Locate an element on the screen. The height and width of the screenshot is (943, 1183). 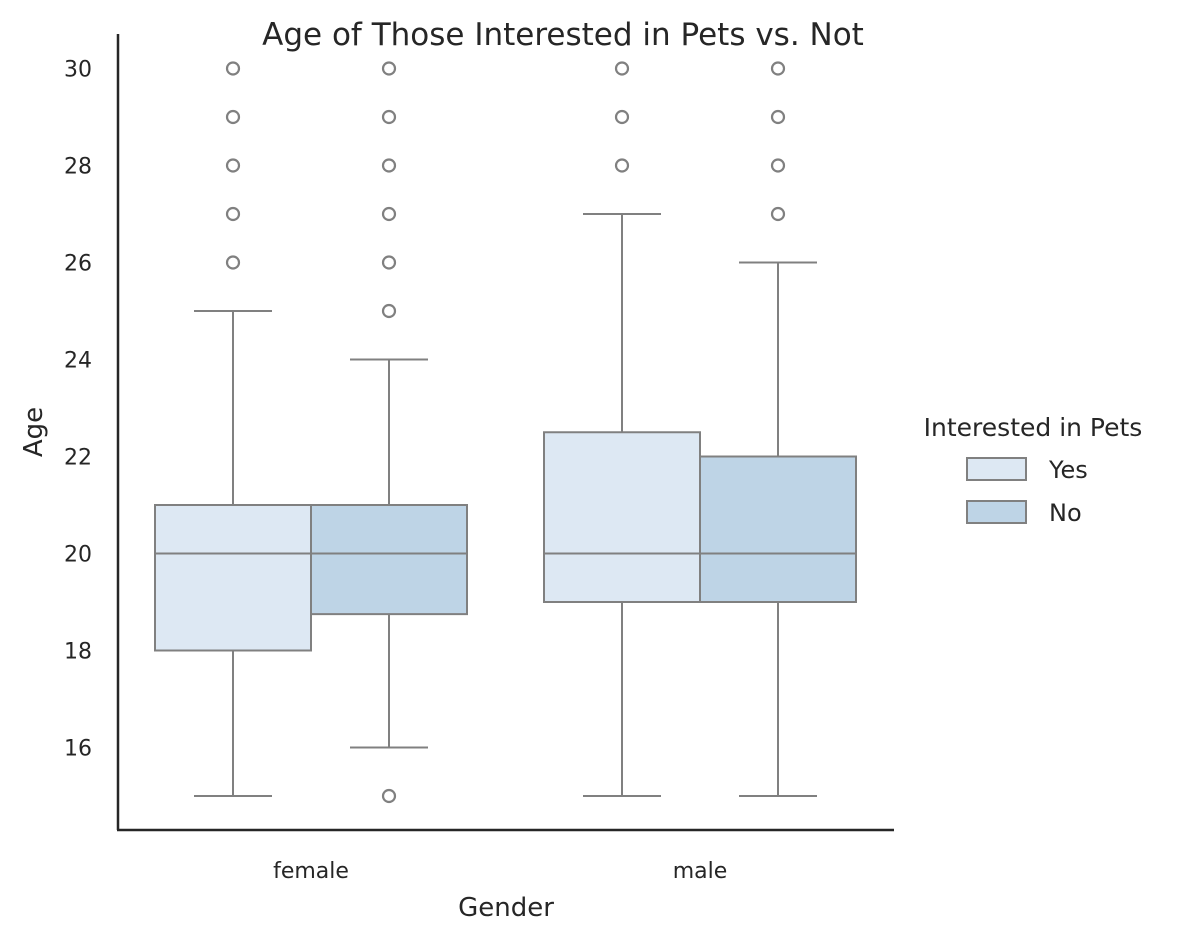
legend-item-no: No is located at coordinates (1024, 513).